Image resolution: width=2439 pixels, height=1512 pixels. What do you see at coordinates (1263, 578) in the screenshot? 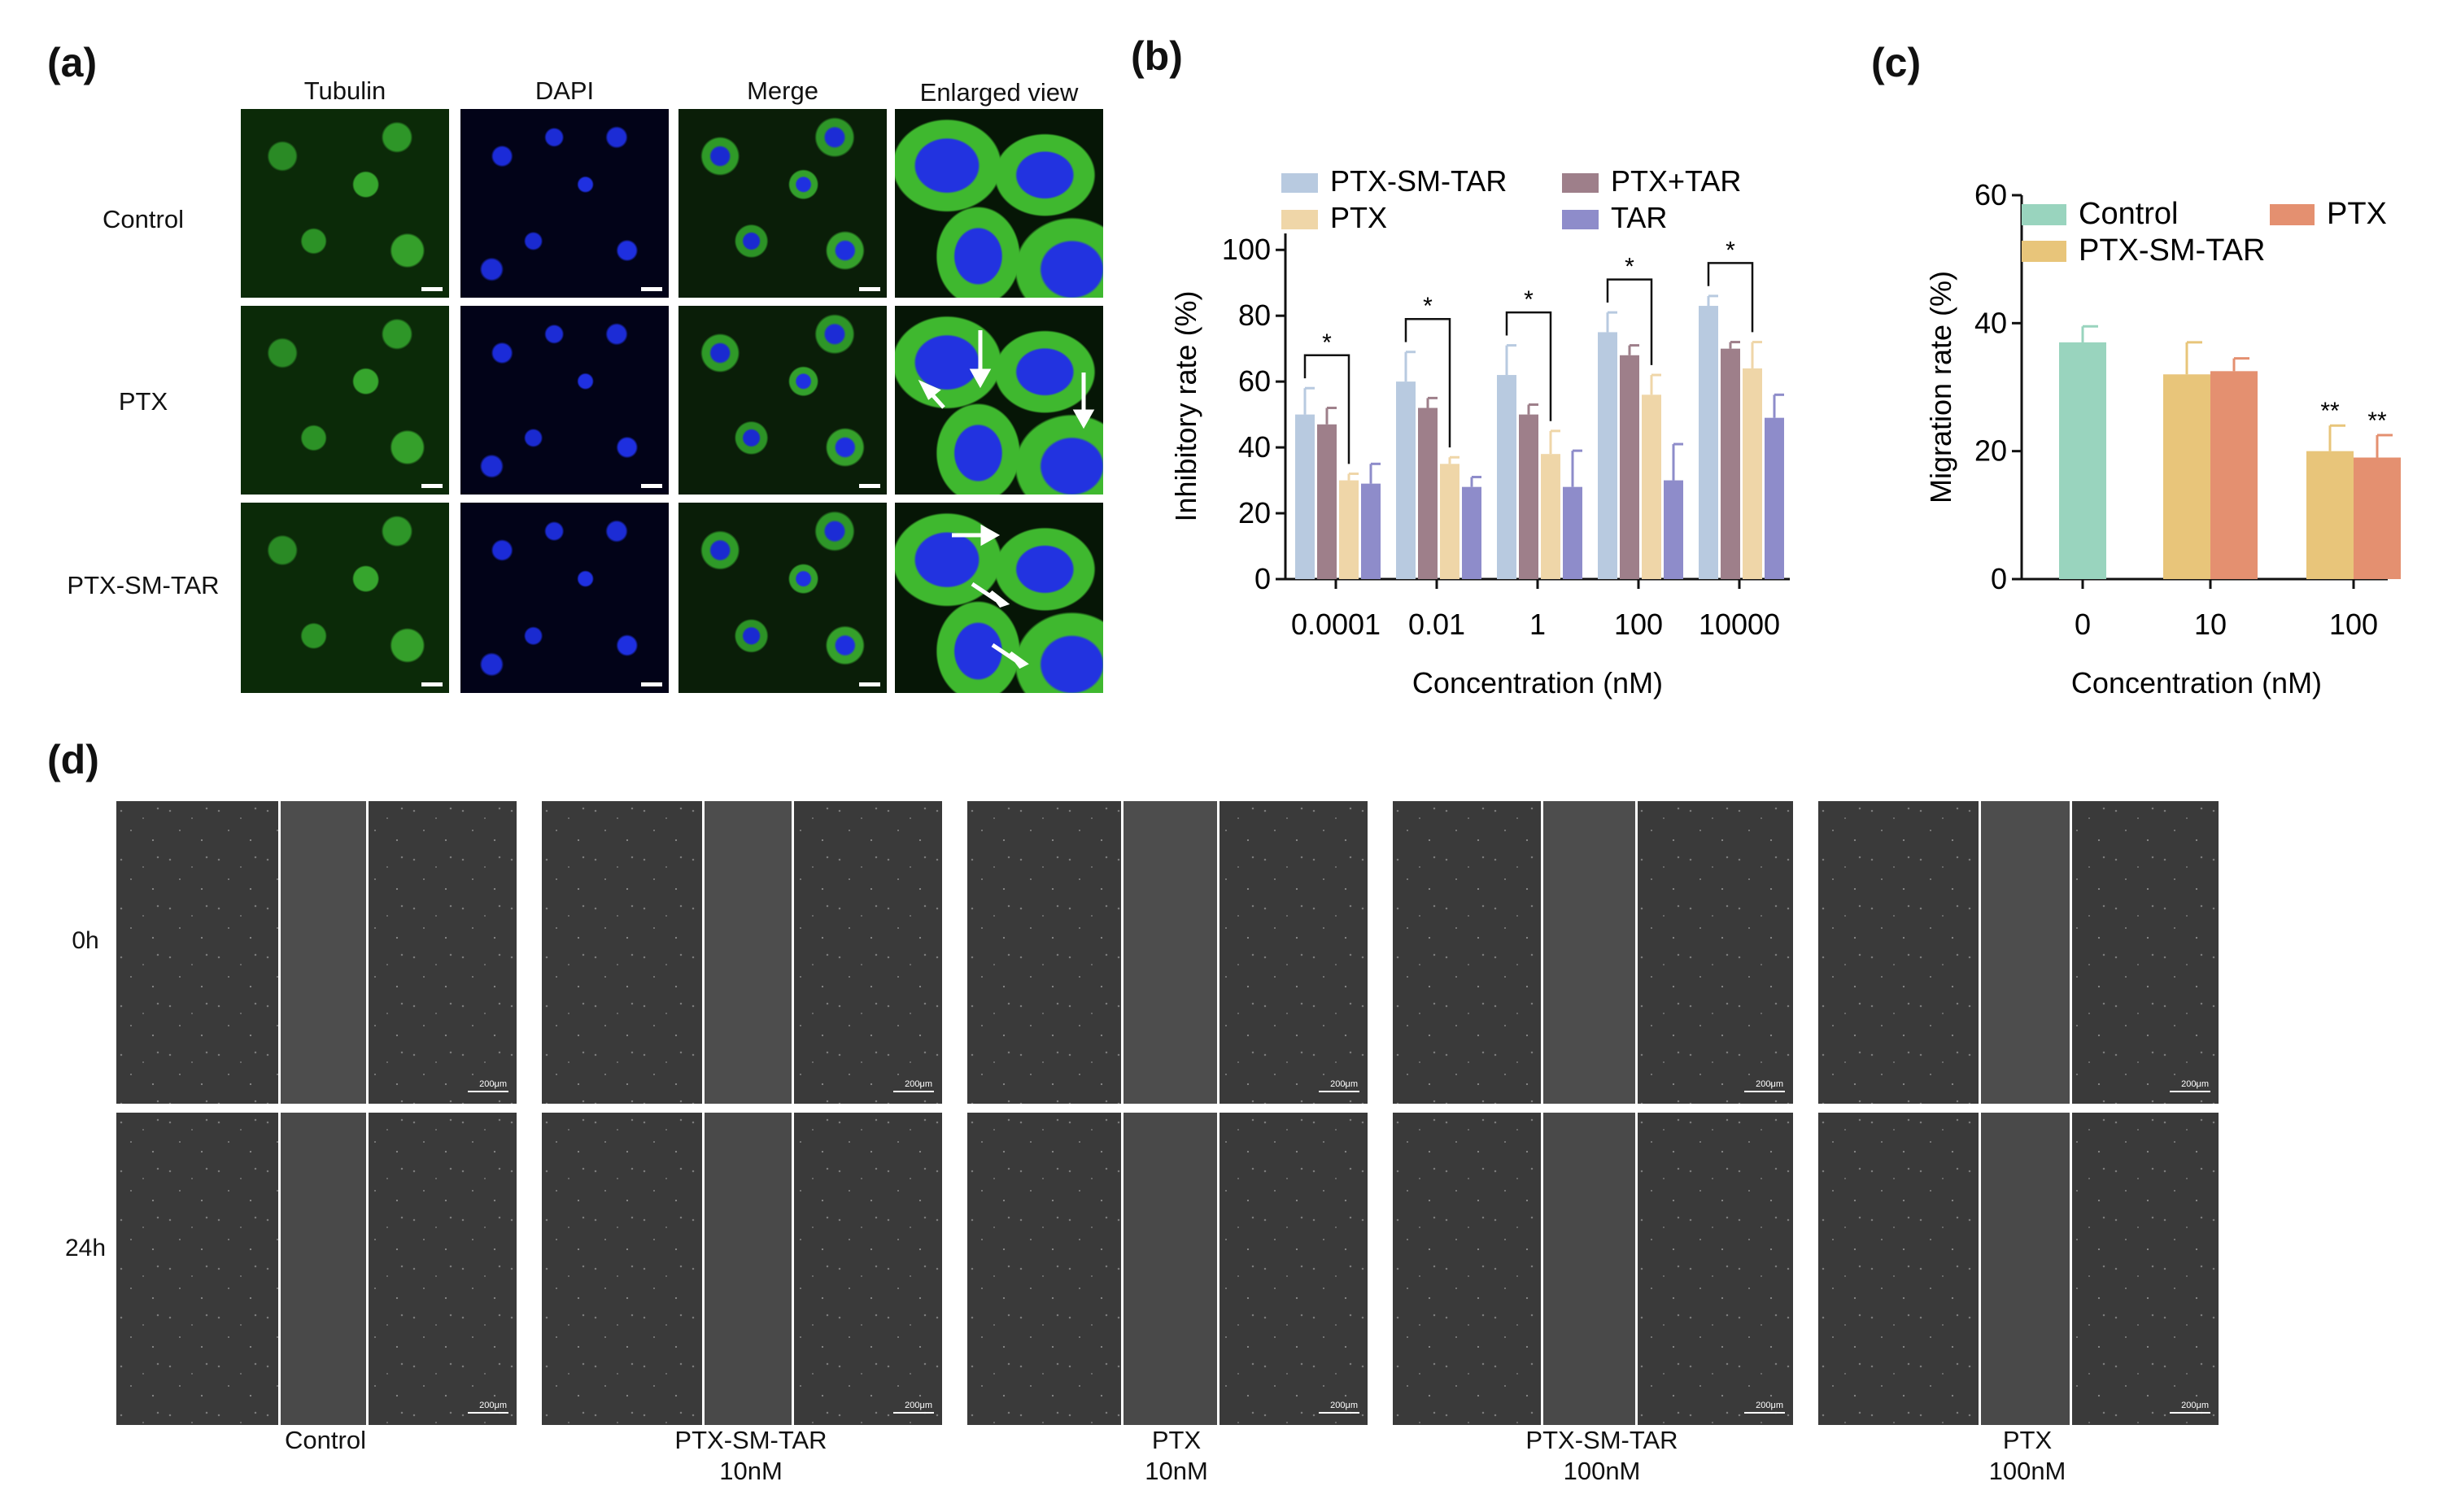
I see `y-tick-label: 0` at bounding box center [1263, 578].